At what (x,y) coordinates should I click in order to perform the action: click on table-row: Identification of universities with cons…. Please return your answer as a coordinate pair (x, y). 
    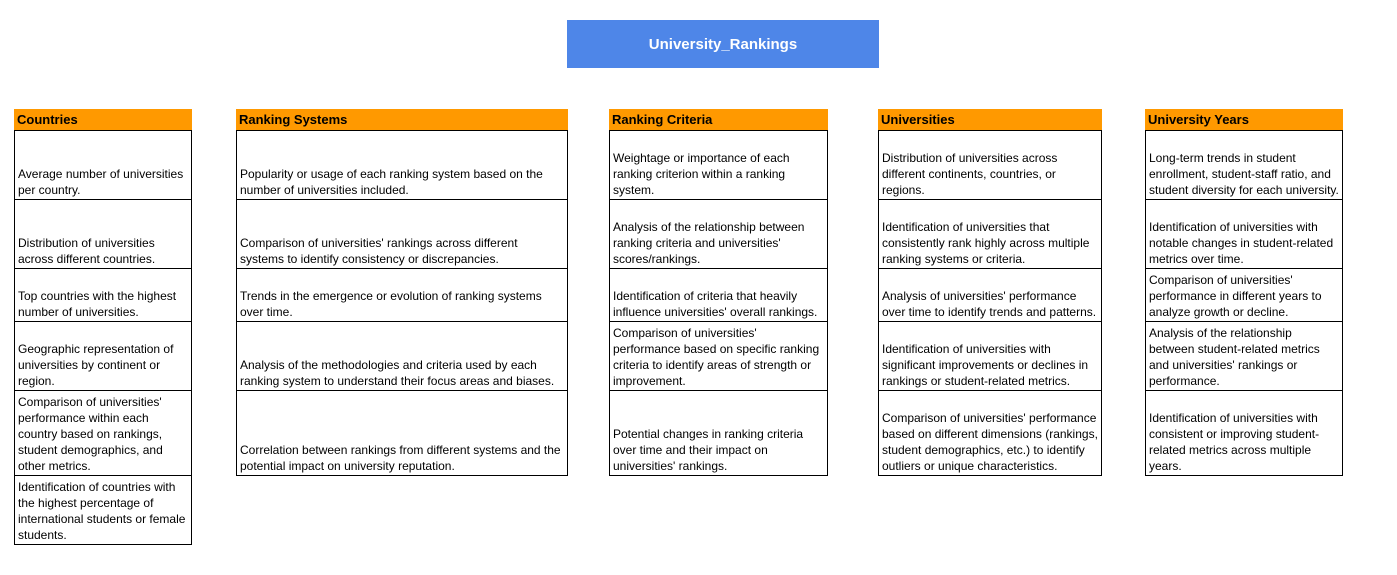
    Looking at the image, I should click on (1244, 433).